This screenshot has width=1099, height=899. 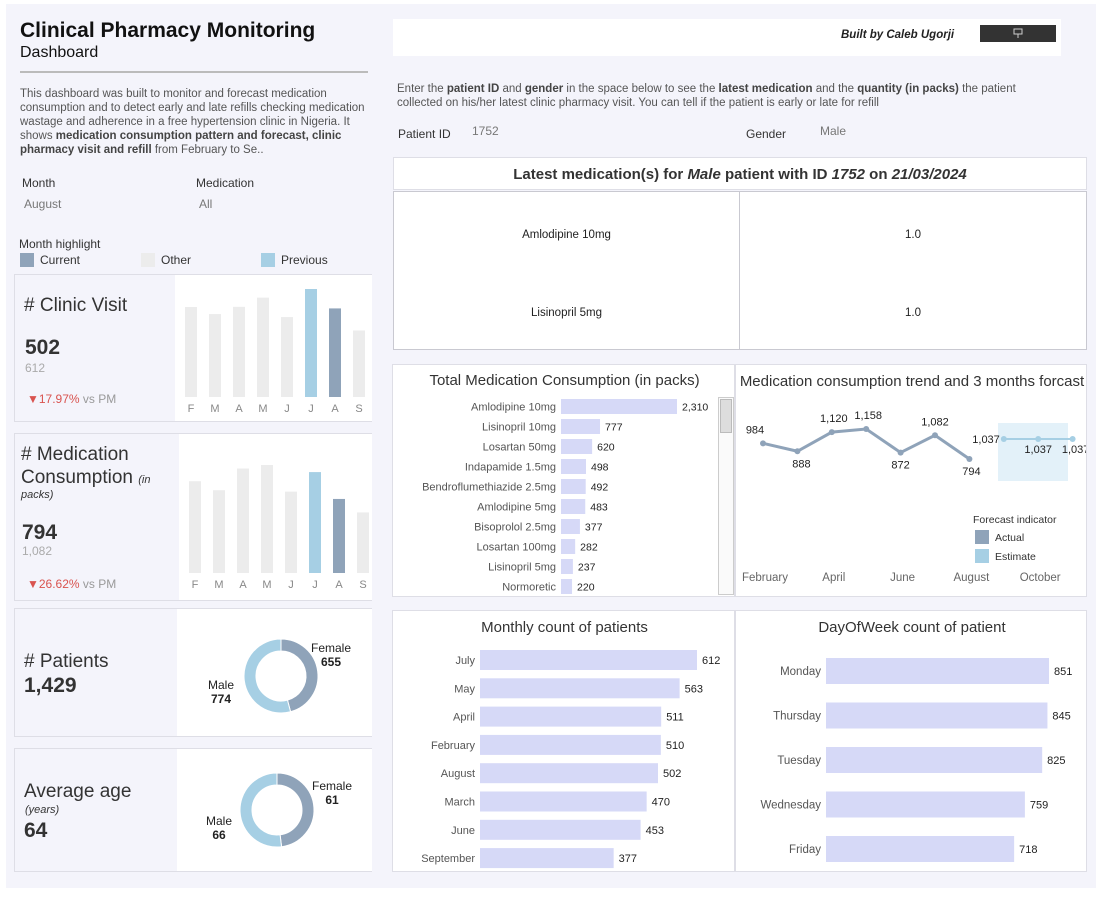 I want to click on instr-1: Enter the, so click(x=422, y=89).